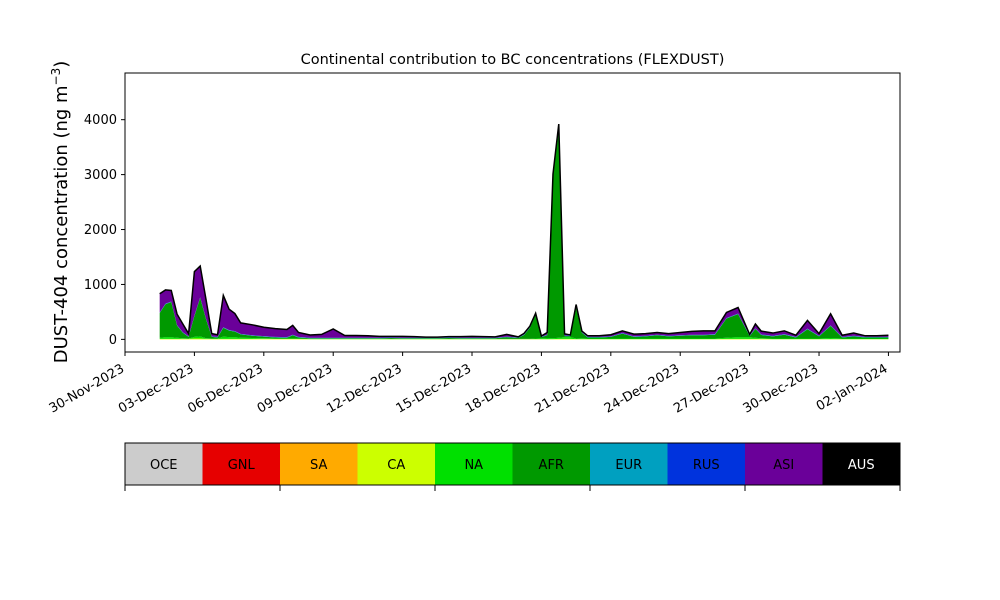 This screenshot has height=600, width=1000. I want to click on legend-label-aus: AUS, so click(861, 465).